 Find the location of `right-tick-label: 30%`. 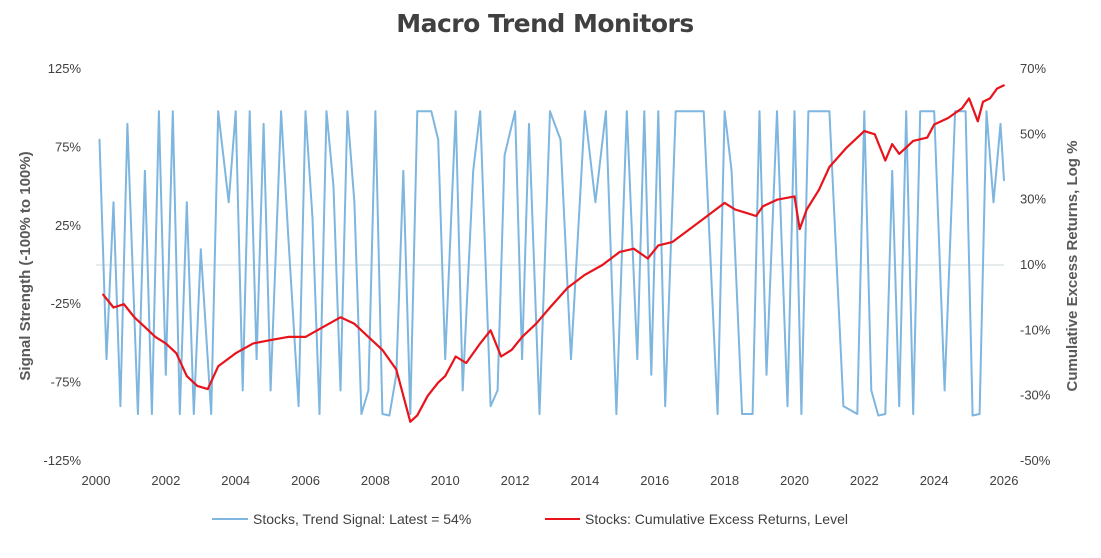

right-tick-label: 30% is located at coordinates (1033, 199).